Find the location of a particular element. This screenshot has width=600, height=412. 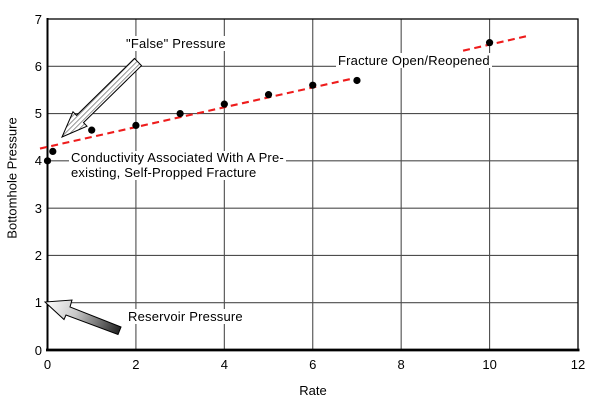

y-tick-label: 1 is located at coordinates (38, 303).